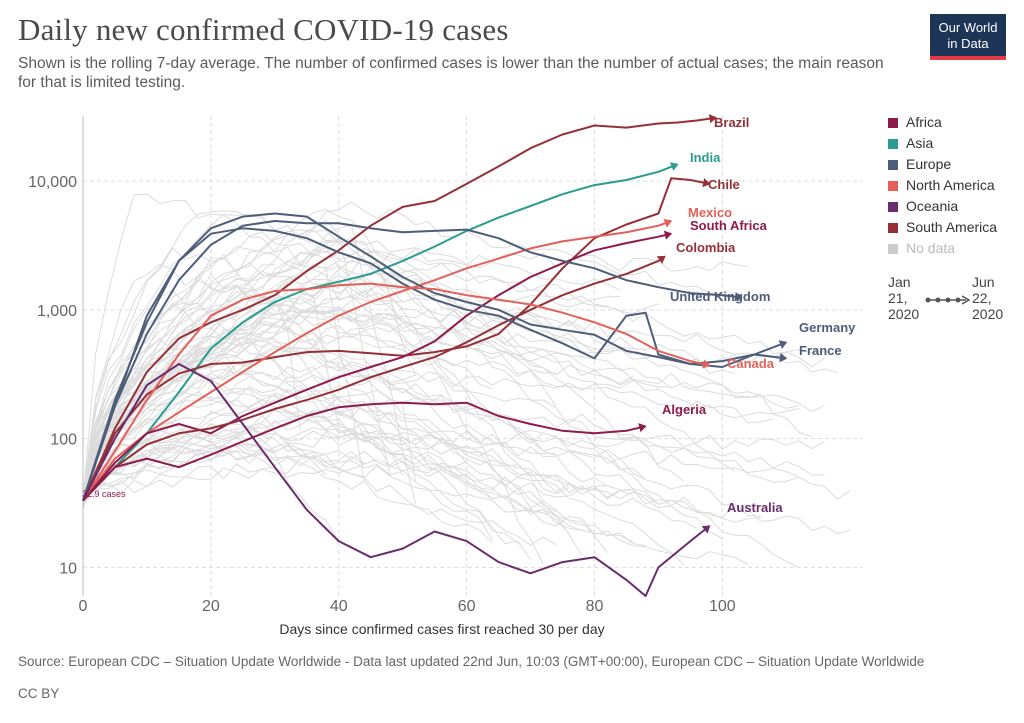 This screenshot has width=1024, height=723. I want to click on series-label: Chile, so click(724, 184).